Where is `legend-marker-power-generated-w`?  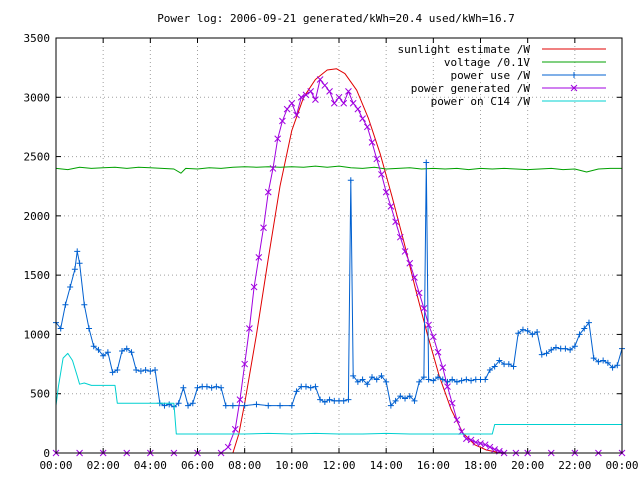 legend-marker-power-generated-w is located at coordinates (574, 88).